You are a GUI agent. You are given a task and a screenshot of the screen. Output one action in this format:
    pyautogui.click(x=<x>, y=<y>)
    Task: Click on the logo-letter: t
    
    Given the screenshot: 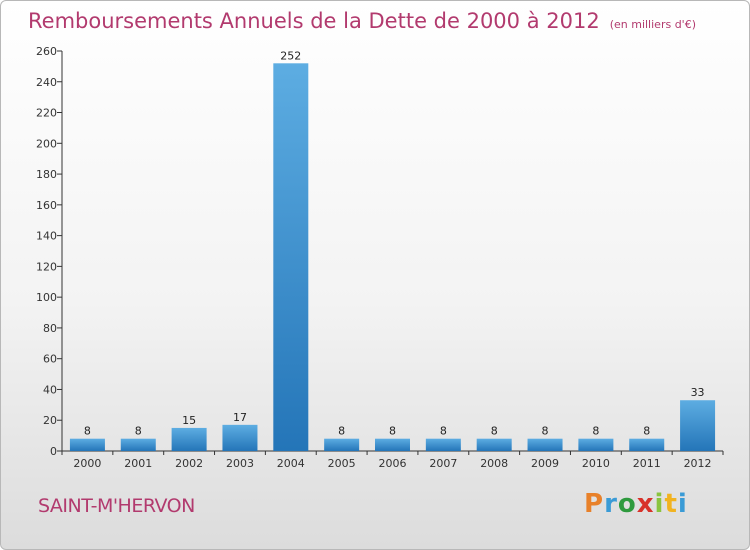 What is the action you would take?
    pyautogui.click(x=671, y=504)
    